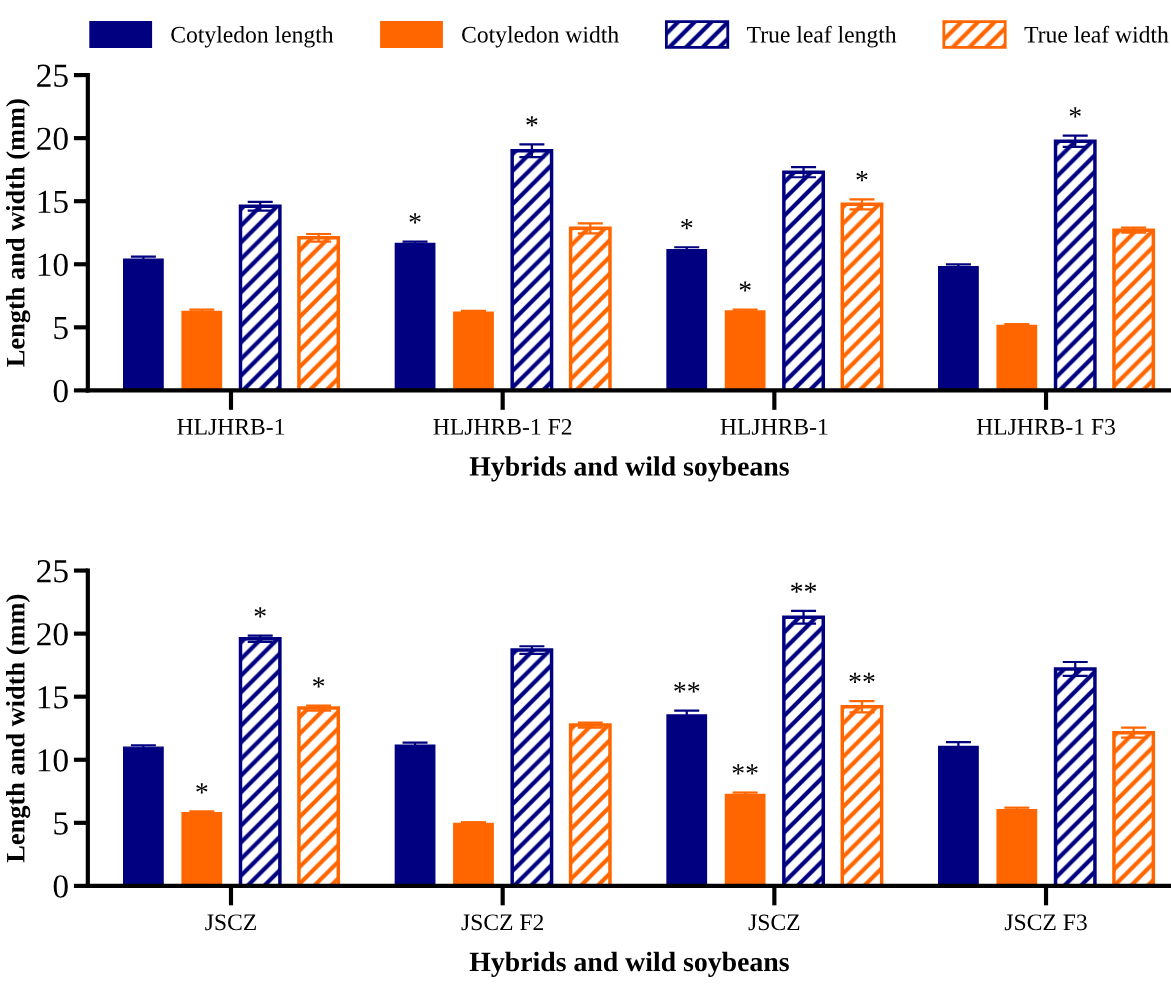 Image resolution: width=1171 pixels, height=1001 pixels. Describe the element at coordinates (1045, 426) in the screenshot. I see `x-tick-label: HLJHRB-1 F3` at that location.